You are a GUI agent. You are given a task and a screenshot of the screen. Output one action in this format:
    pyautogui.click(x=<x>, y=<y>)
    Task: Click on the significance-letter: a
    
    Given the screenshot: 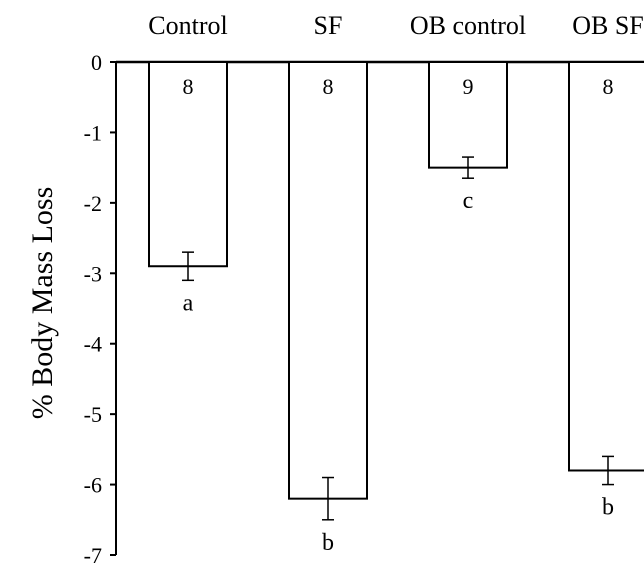 What is the action you would take?
    pyautogui.click(x=188, y=303)
    